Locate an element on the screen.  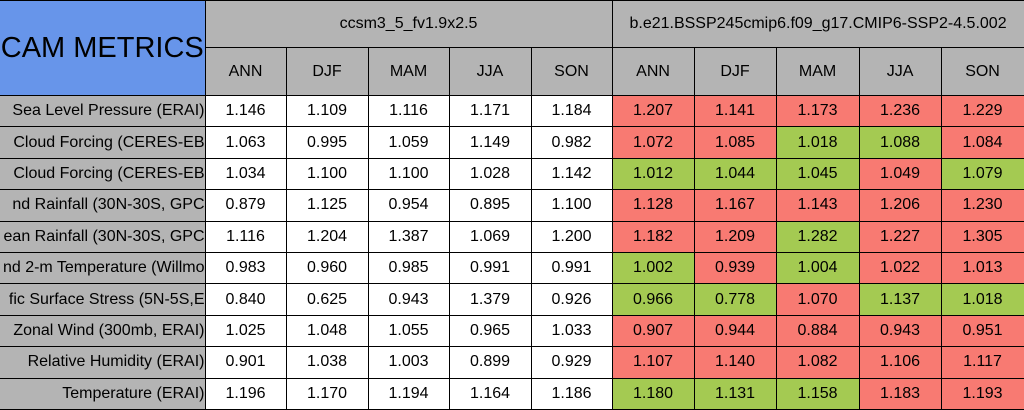
case-value-cell: 1.227 is located at coordinates (900, 236).